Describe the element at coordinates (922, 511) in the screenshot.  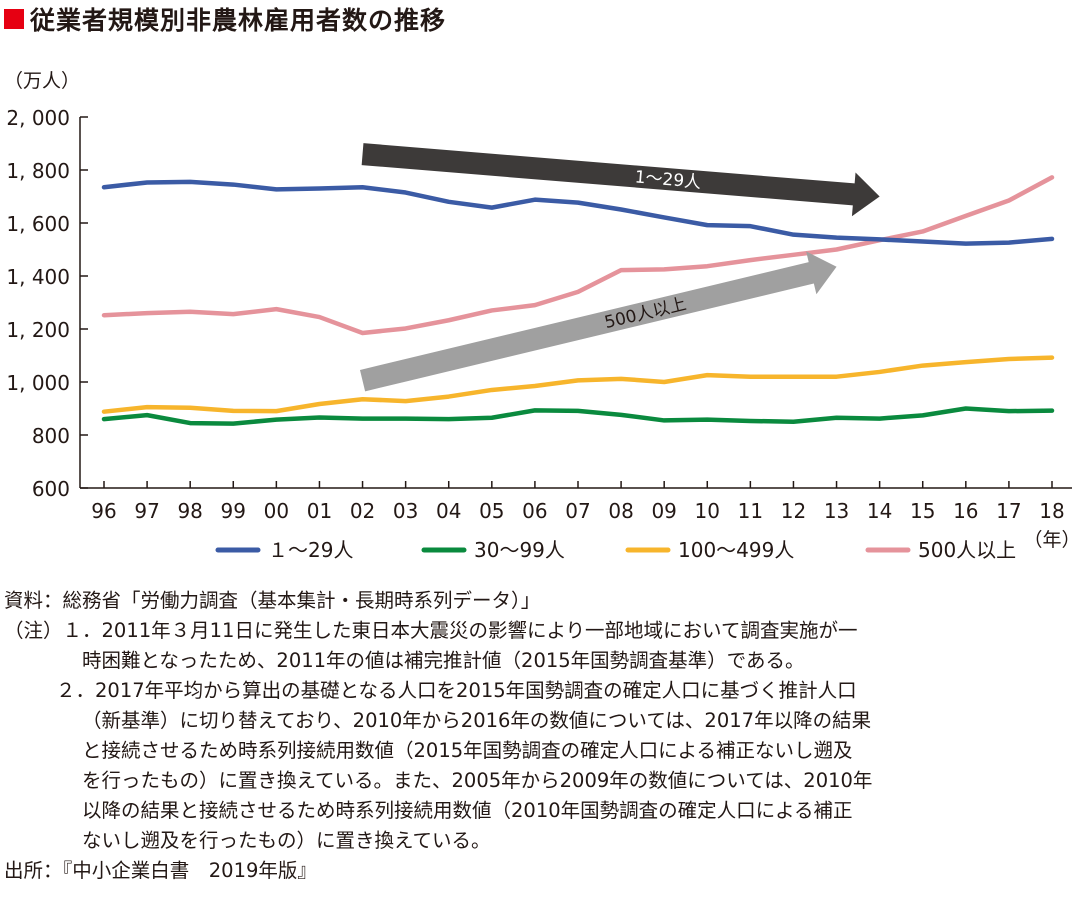
I see `x-tick-label: 15` at that location.